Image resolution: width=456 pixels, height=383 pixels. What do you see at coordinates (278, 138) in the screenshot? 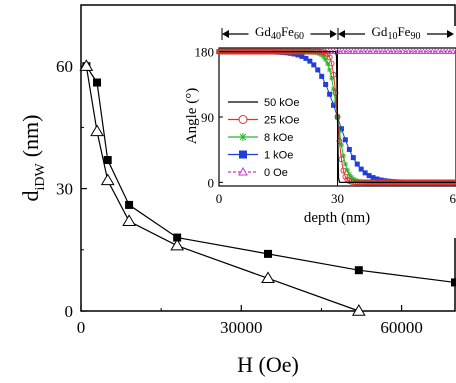
I see `legend-label: 8 kOe` at bounding box center [278, 138].